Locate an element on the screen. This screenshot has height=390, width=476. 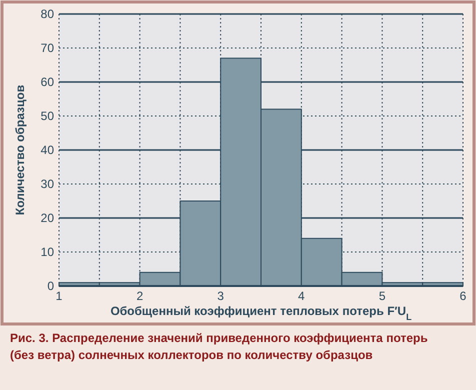
x-tick-label: 1 is located at coordinates (59, 296).